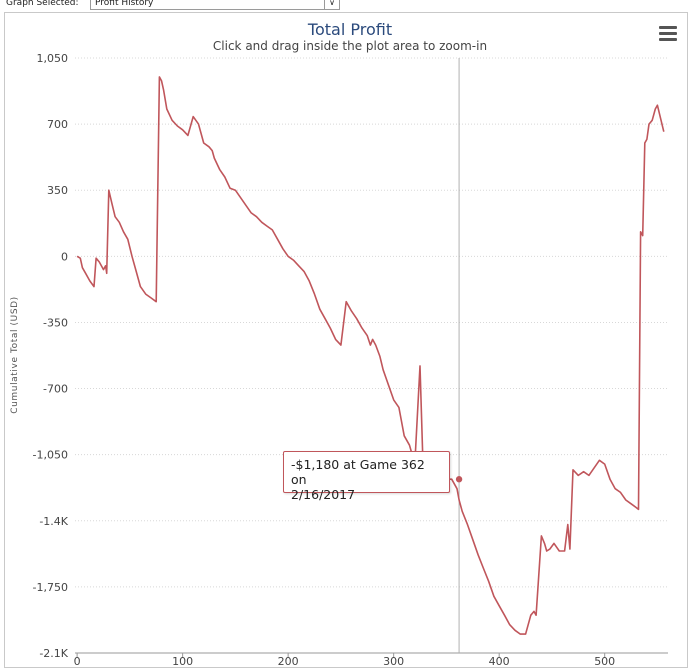 The height and width of the screenshot is (669, 700). Describe the element at coordinates (77, 661) in the screenshot. I see `x-tick-label: 0` at that location.